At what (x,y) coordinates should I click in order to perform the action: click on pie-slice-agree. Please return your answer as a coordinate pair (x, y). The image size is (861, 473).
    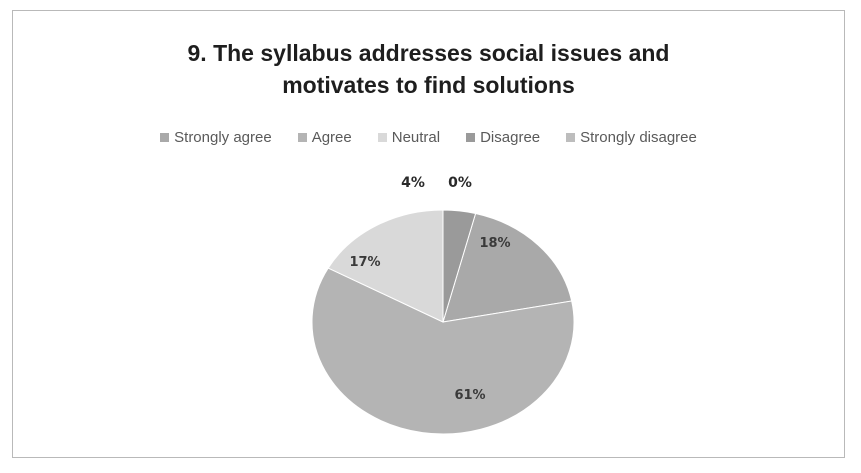
    Looking at the image, I should click on (443, 351).